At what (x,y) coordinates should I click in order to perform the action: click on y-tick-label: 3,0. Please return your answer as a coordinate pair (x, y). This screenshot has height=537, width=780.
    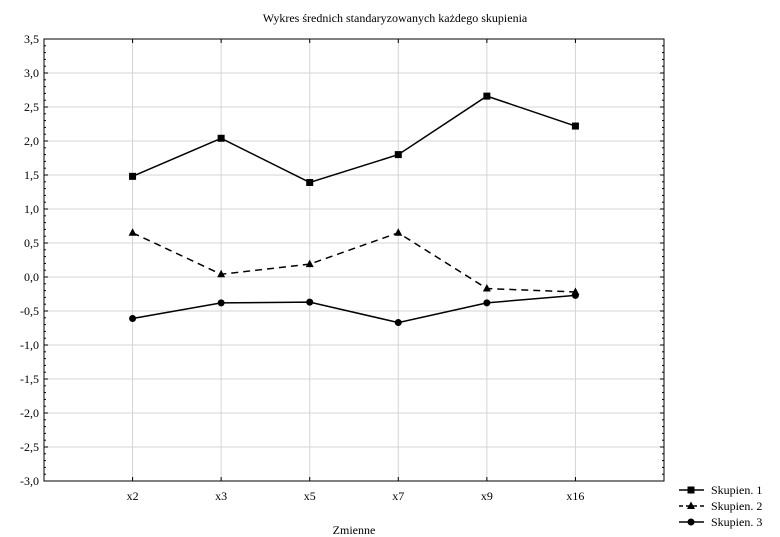
    Looking at the image, I should click on (31, 73).